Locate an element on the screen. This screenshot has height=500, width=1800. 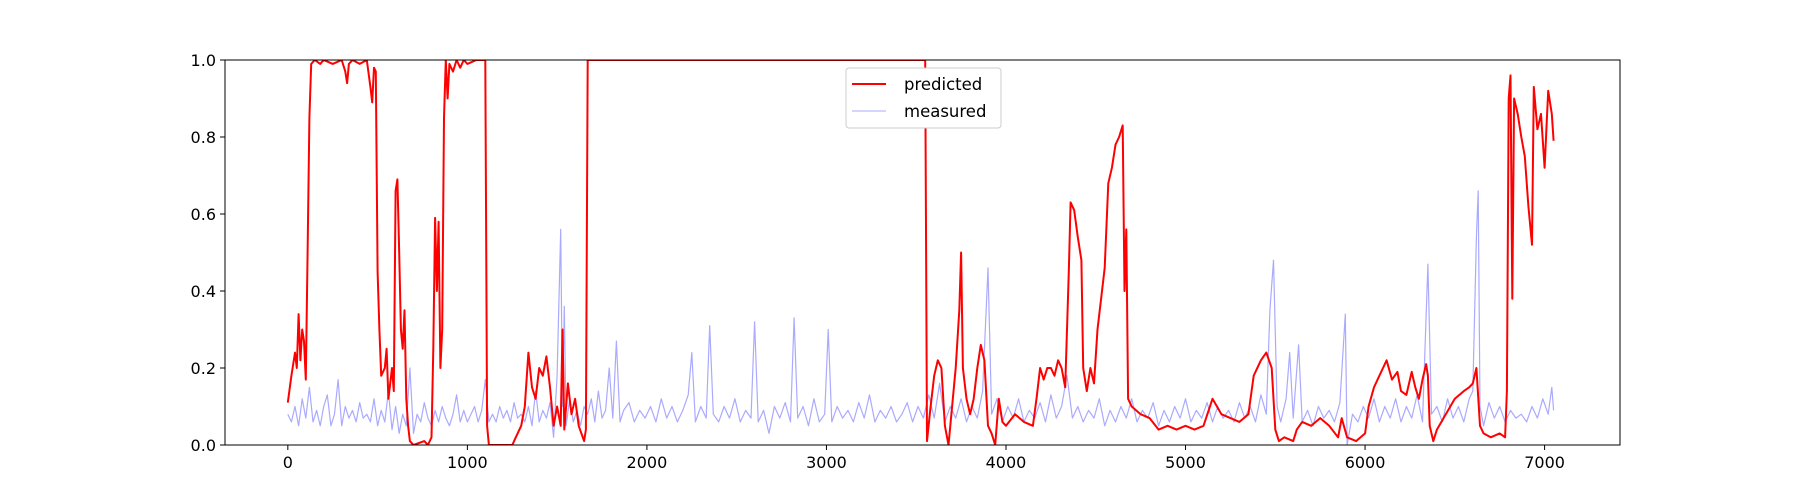
x-tick-label: 4000 is located at coordinates (1006, 462).